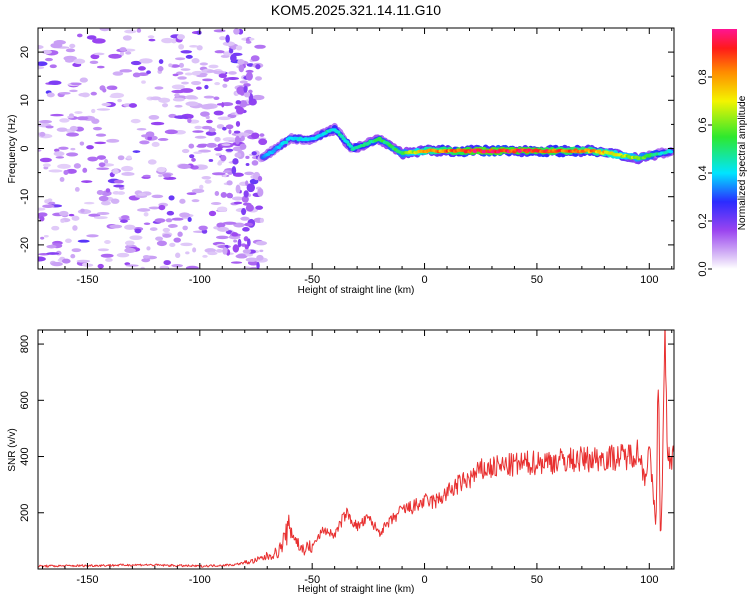 Image resolution: width=750 pixels, height=600 pixels. What do you see at coordinates (703, 268) in the screenshot?
I see `colorbar-tick-label: 0.0` at bounding box center [703, 268].